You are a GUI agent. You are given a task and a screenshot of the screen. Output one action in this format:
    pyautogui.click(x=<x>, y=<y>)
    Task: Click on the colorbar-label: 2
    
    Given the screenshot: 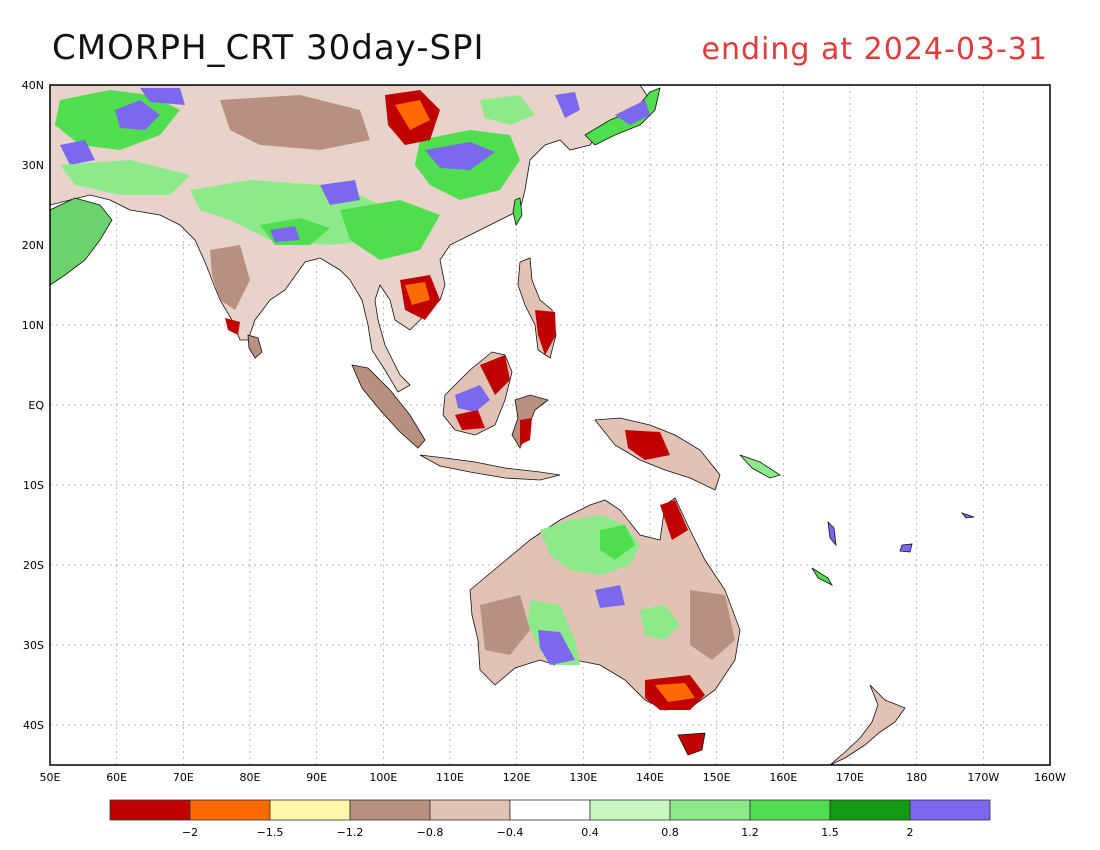 What is the action you would take?
    pyautogui.click(x=910, y=832)
    